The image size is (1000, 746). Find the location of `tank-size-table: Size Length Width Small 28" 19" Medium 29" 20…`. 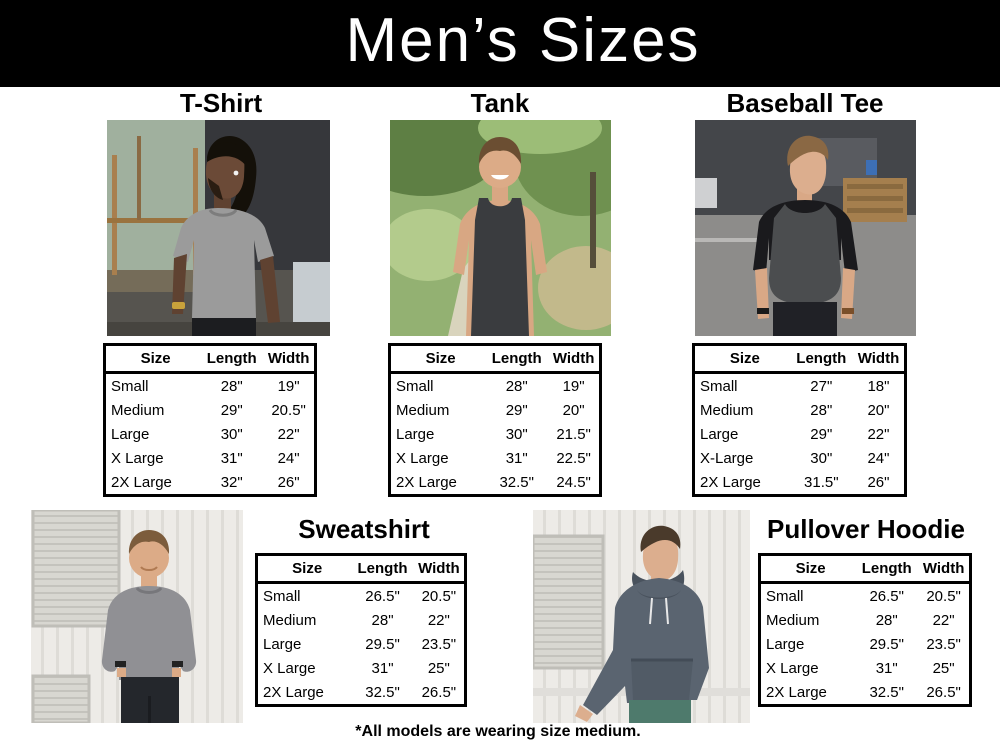

tank-size-table: Size Length Width Small 28" 19" Medium 29" 20… is located at coordinates (495, 420).